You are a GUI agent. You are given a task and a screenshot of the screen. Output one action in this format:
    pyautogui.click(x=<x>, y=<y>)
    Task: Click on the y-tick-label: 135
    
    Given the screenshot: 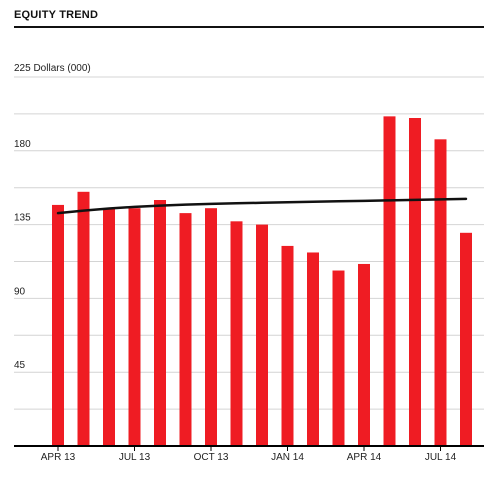 What is the action you would take?
    pyautogui.click(x=22, y=218)
    